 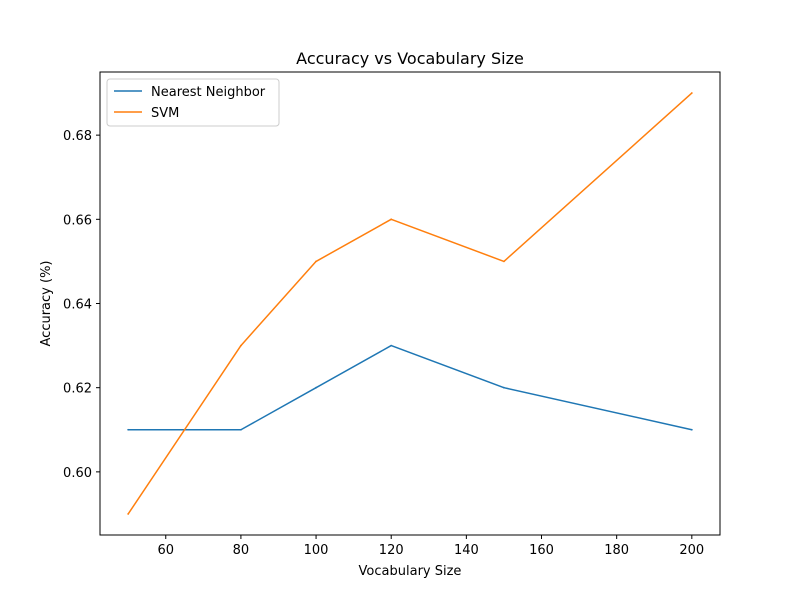 What do you see at coordinates (77, 389) in the screenshot?
I see `y-tick-label: 0.62` at bounding box center [77, 389].